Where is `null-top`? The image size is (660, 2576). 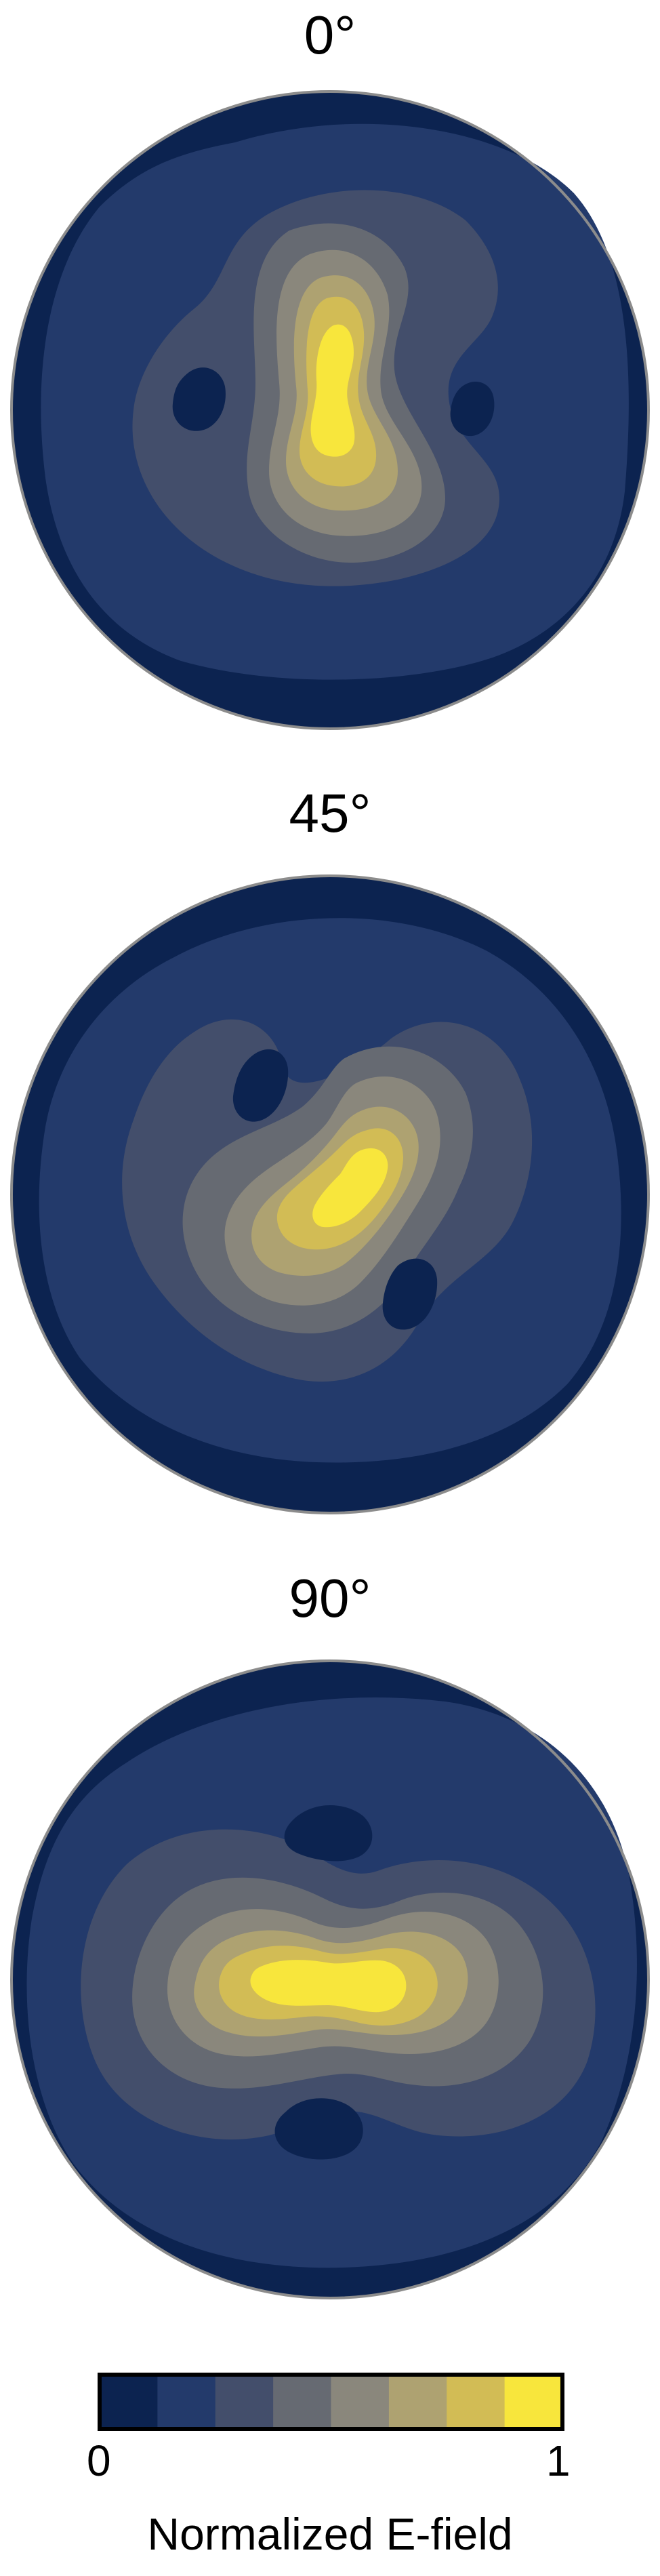 null-top is located at coordinates (329, 1833).